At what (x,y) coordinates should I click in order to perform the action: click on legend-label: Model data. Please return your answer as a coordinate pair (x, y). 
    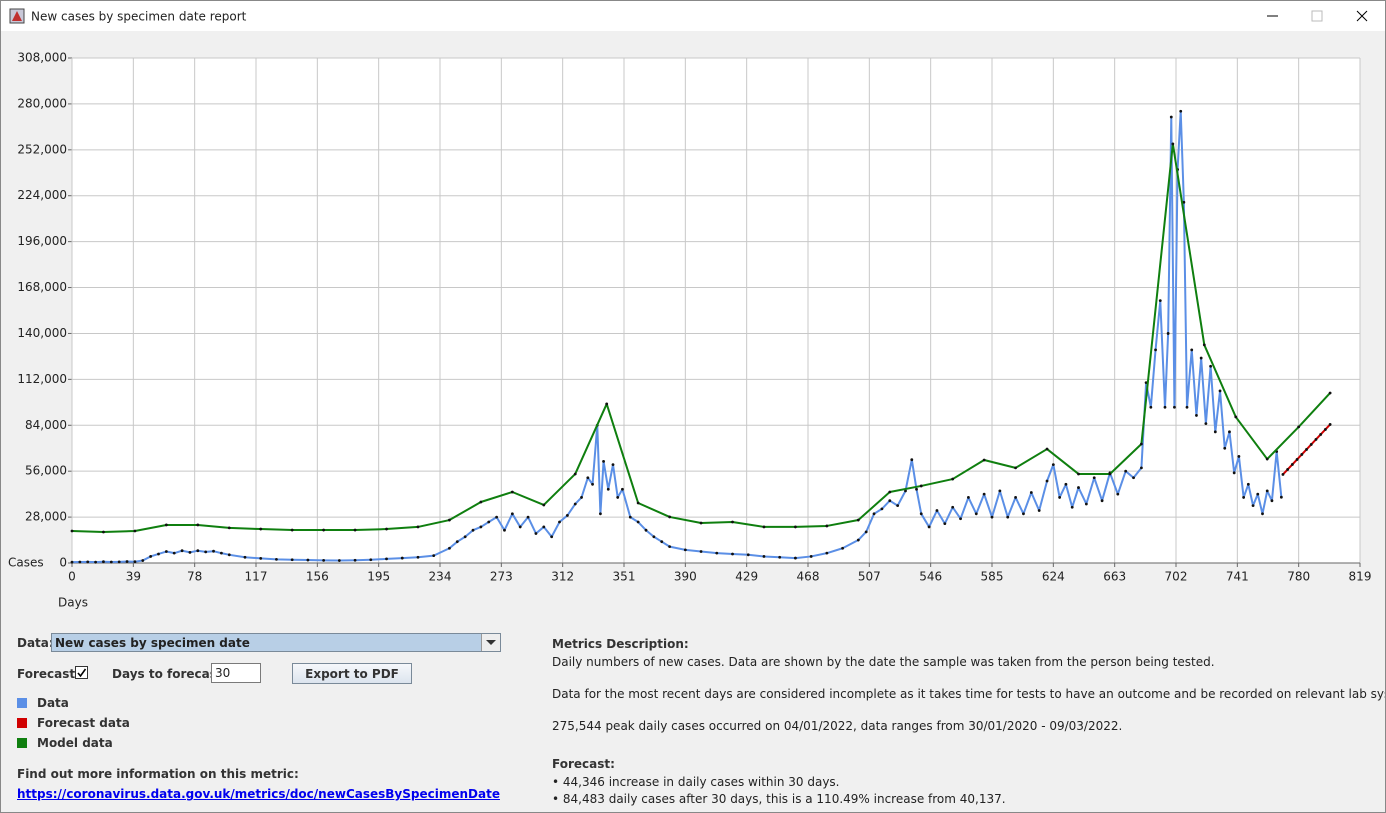
    Looking at the image, I should click on (75, 743).